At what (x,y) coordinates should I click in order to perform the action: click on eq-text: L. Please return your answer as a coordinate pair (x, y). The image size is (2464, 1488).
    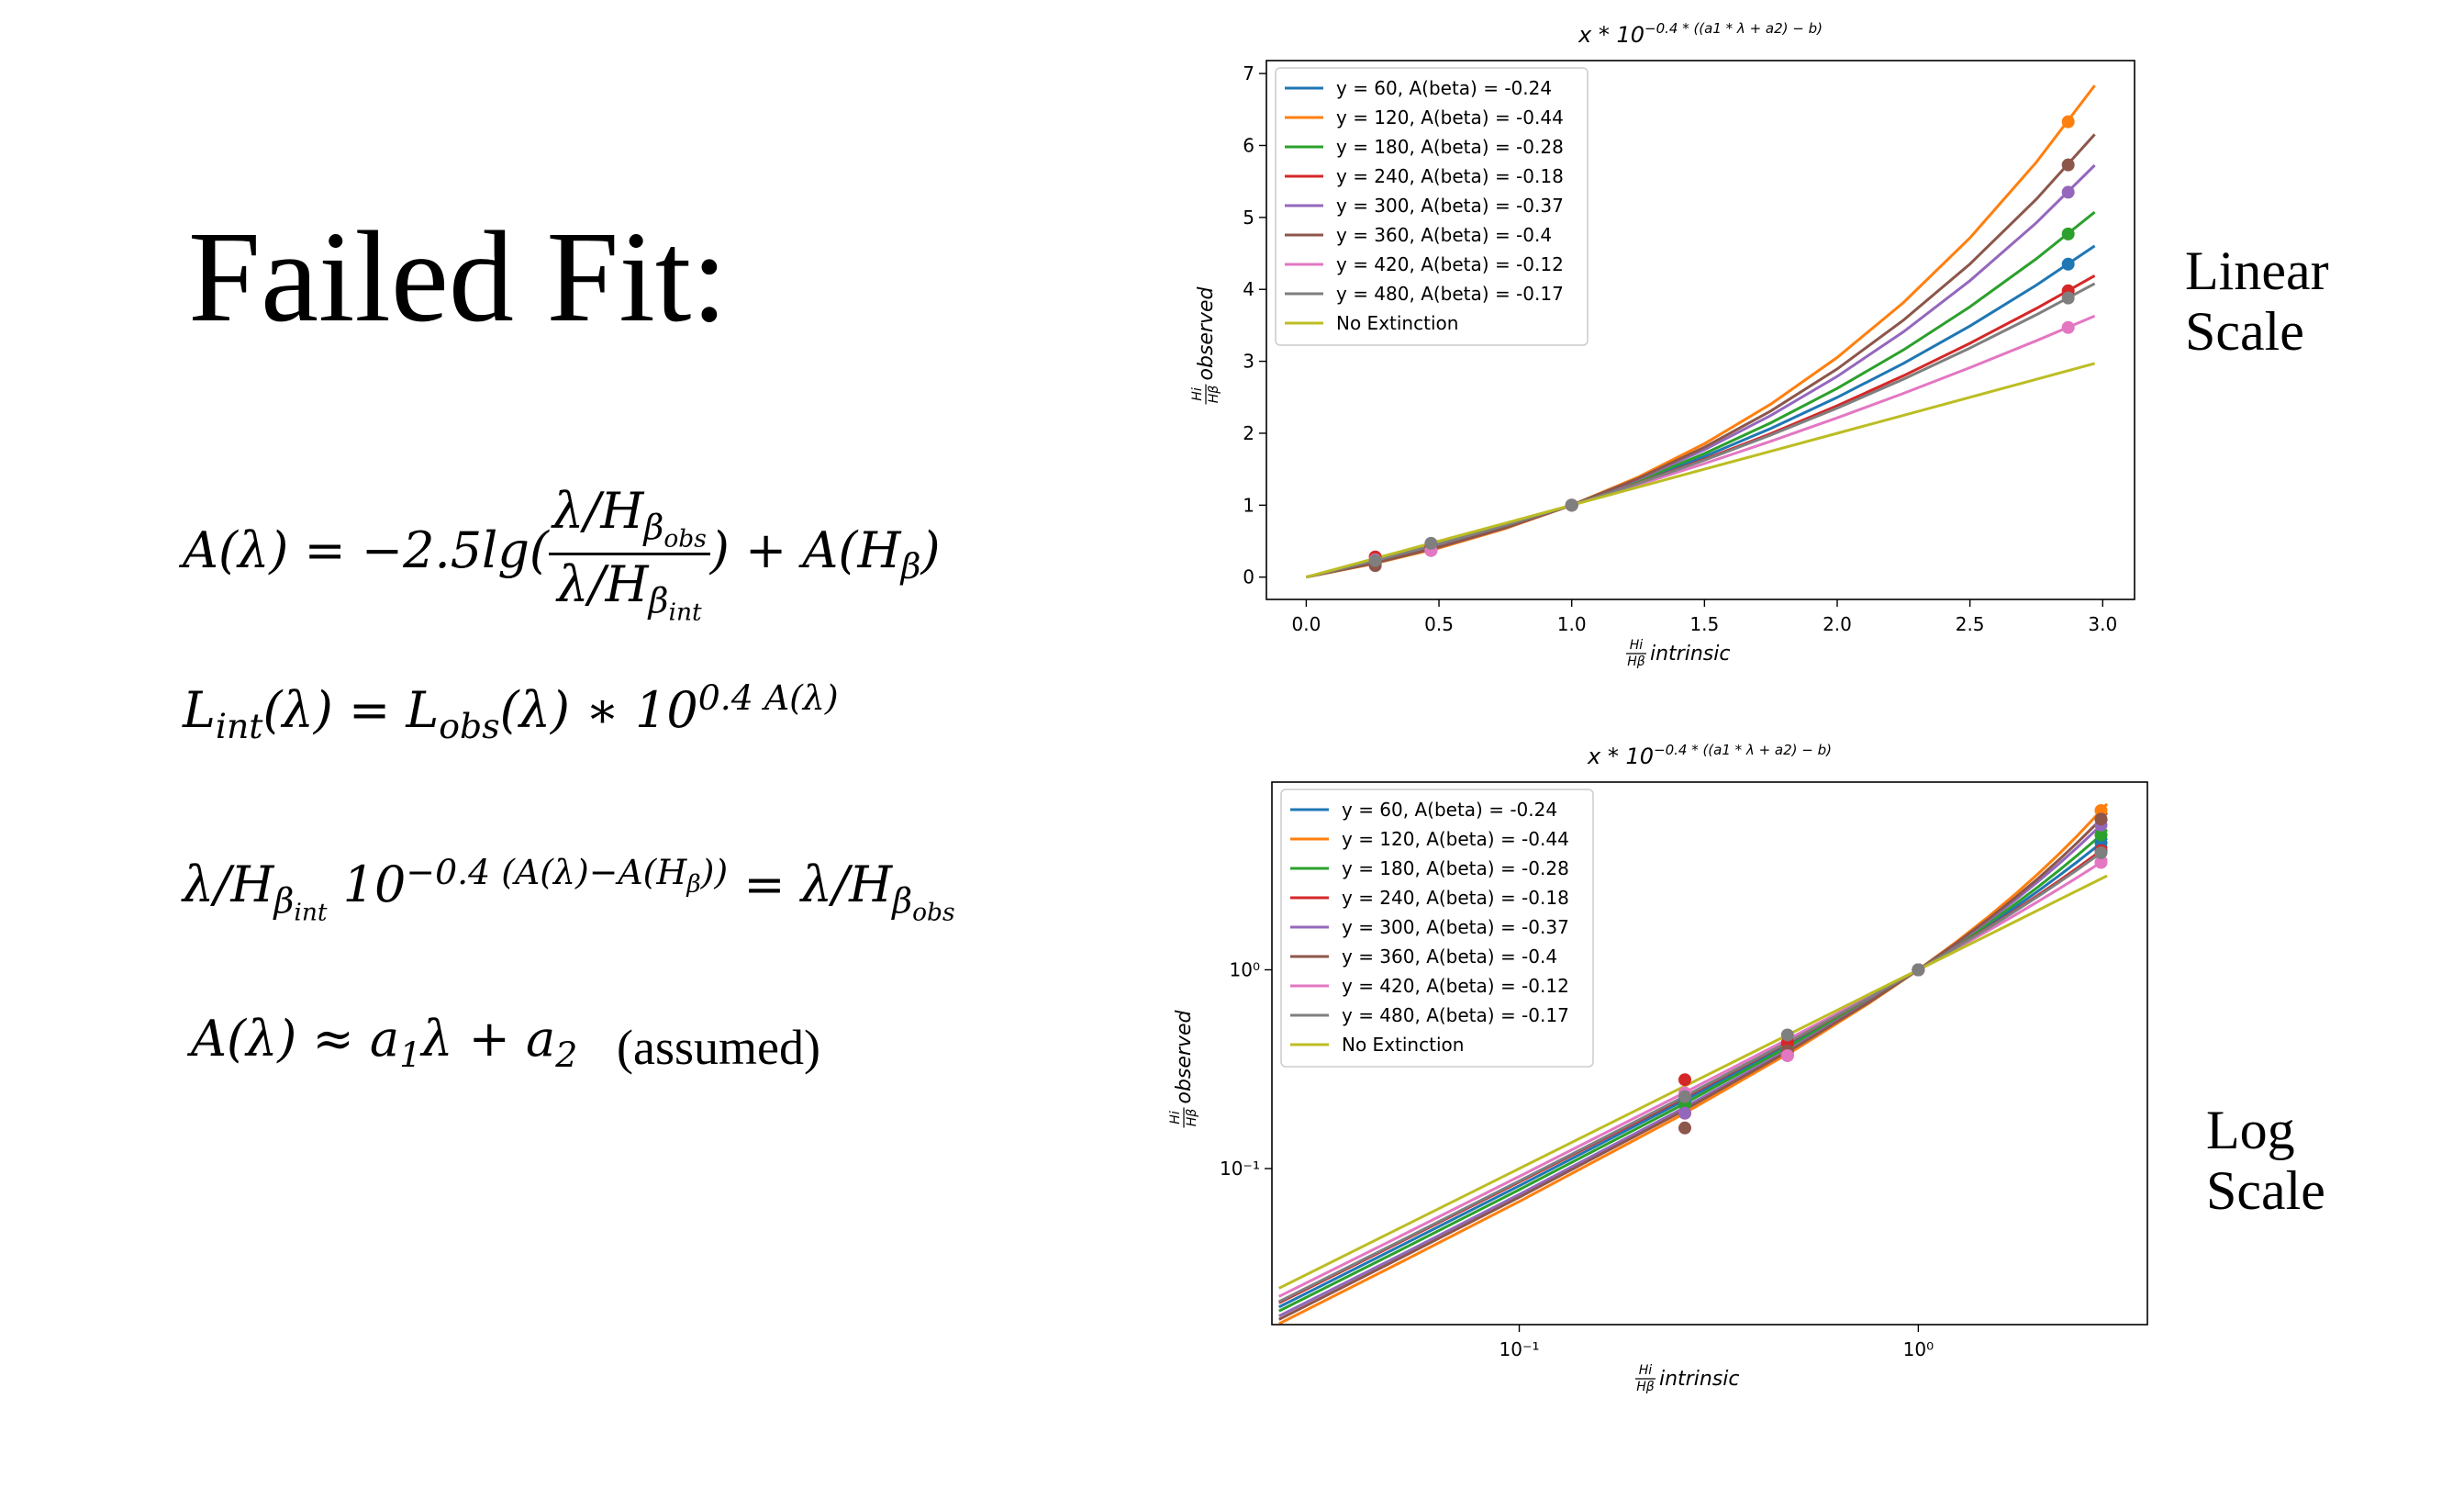
    Looking at the image, I should click on (200, 710).